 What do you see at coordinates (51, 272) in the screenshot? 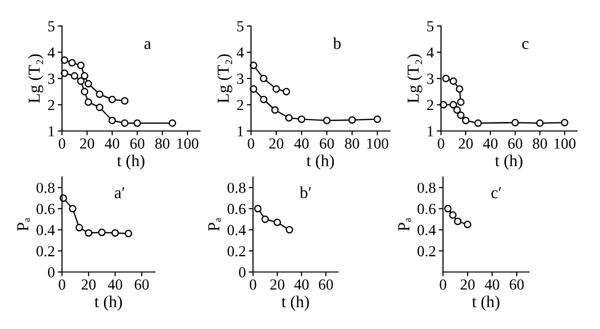
I see `y-tick-label: 0` at bounding box center [51, 272].